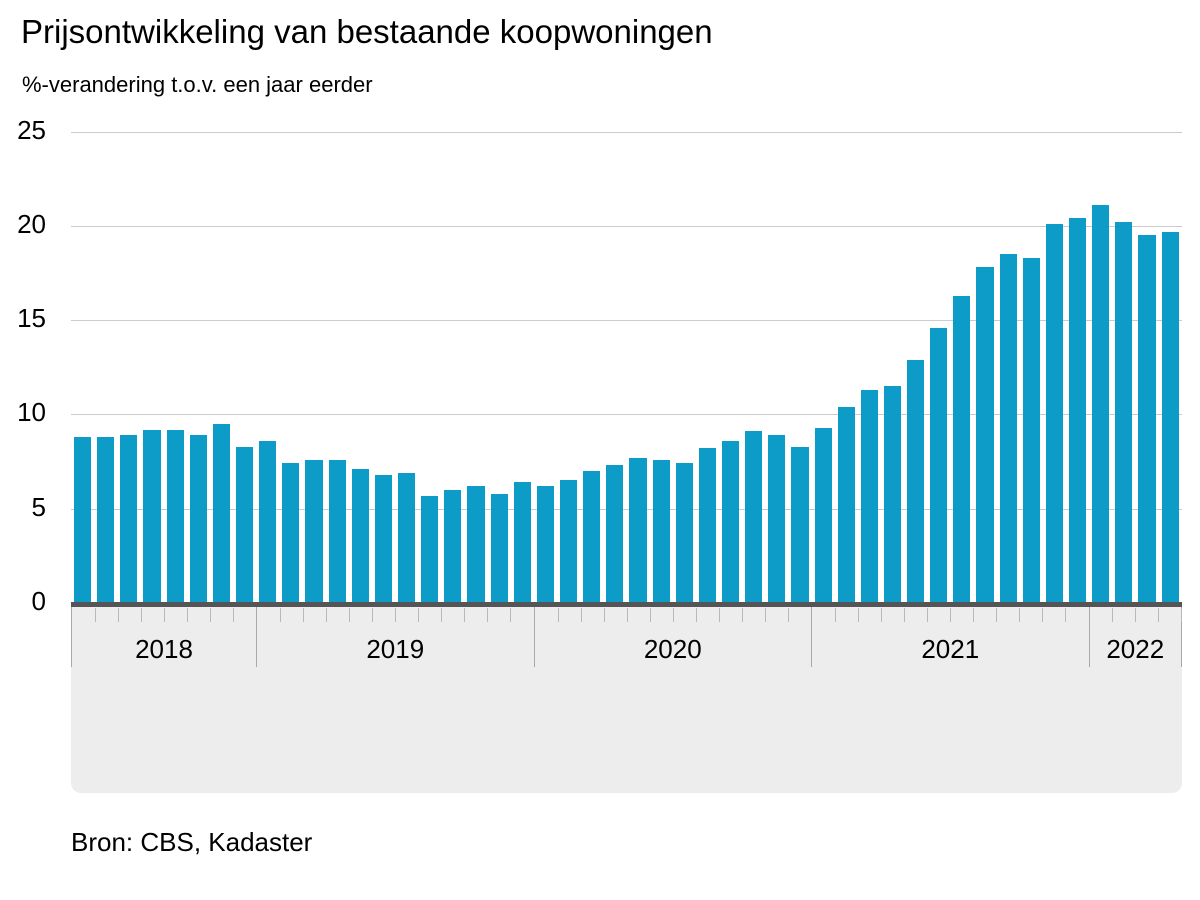 The height and width of the screenshot is (900, 1200). What do you see at coordinates (164, 649) in the screenshot?
I see `year-label-2018: 2018` at bounding box center [164, 649].